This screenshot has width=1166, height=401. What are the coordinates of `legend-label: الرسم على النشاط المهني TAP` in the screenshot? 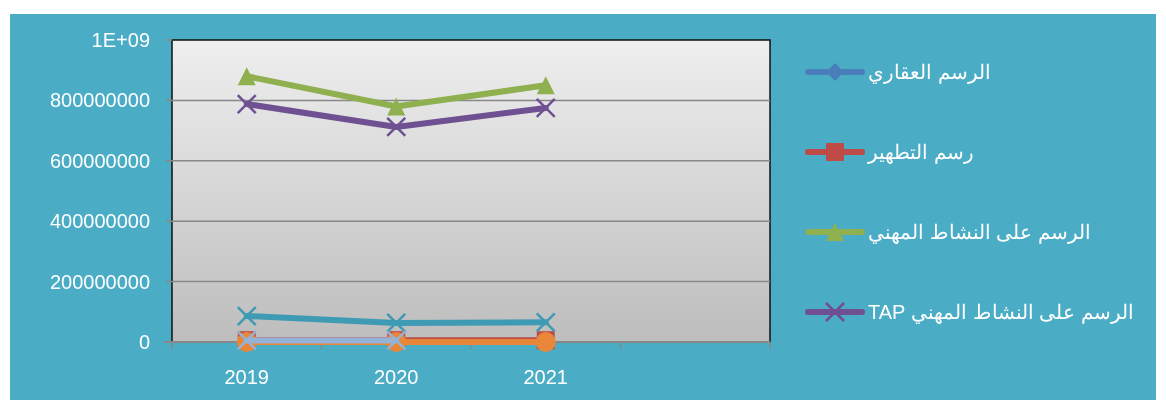 It's located at (1001, 312).